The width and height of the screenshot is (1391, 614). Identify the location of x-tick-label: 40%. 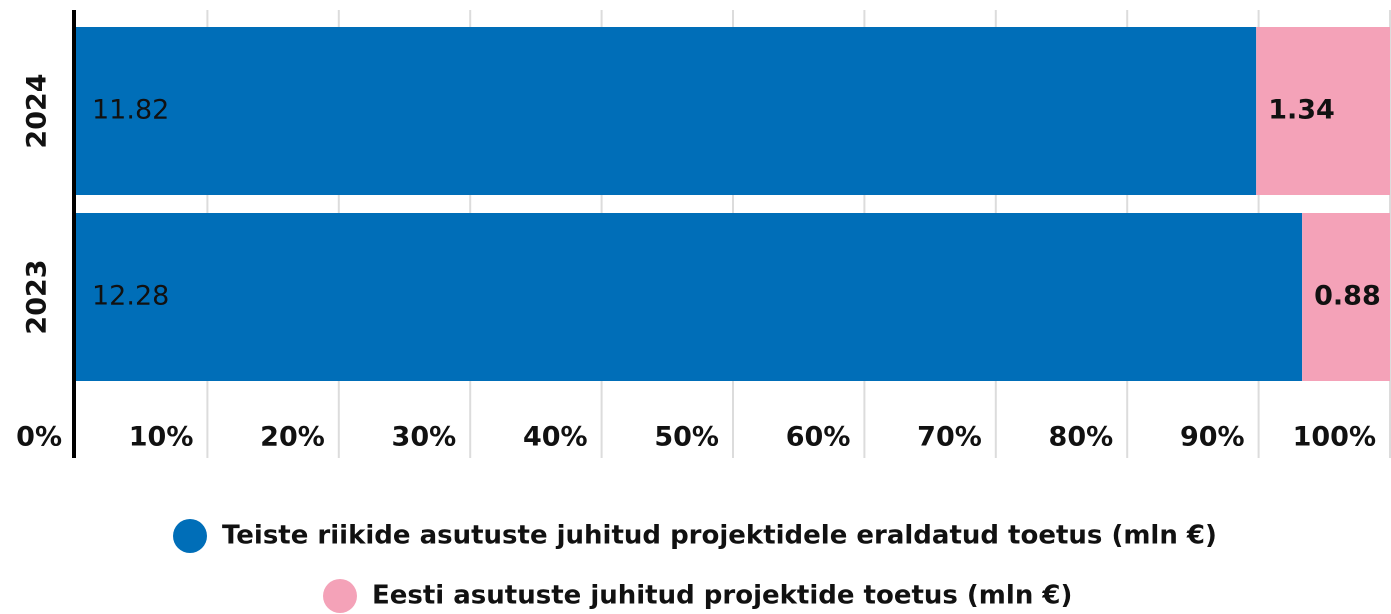
(555, 437).